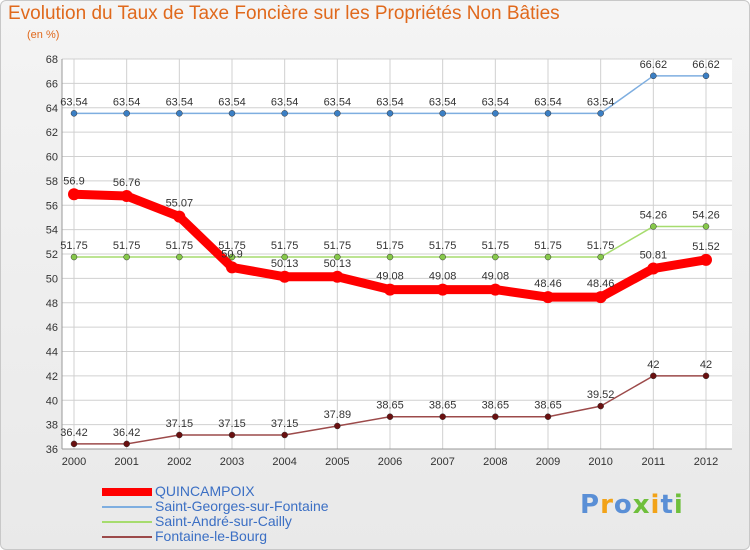 Image resolution: width=750 pixels, height=550 pixels. Describe the element at coordinates (284, 462) in the screenshot. I see `x-tick-label: 2004` at that location.